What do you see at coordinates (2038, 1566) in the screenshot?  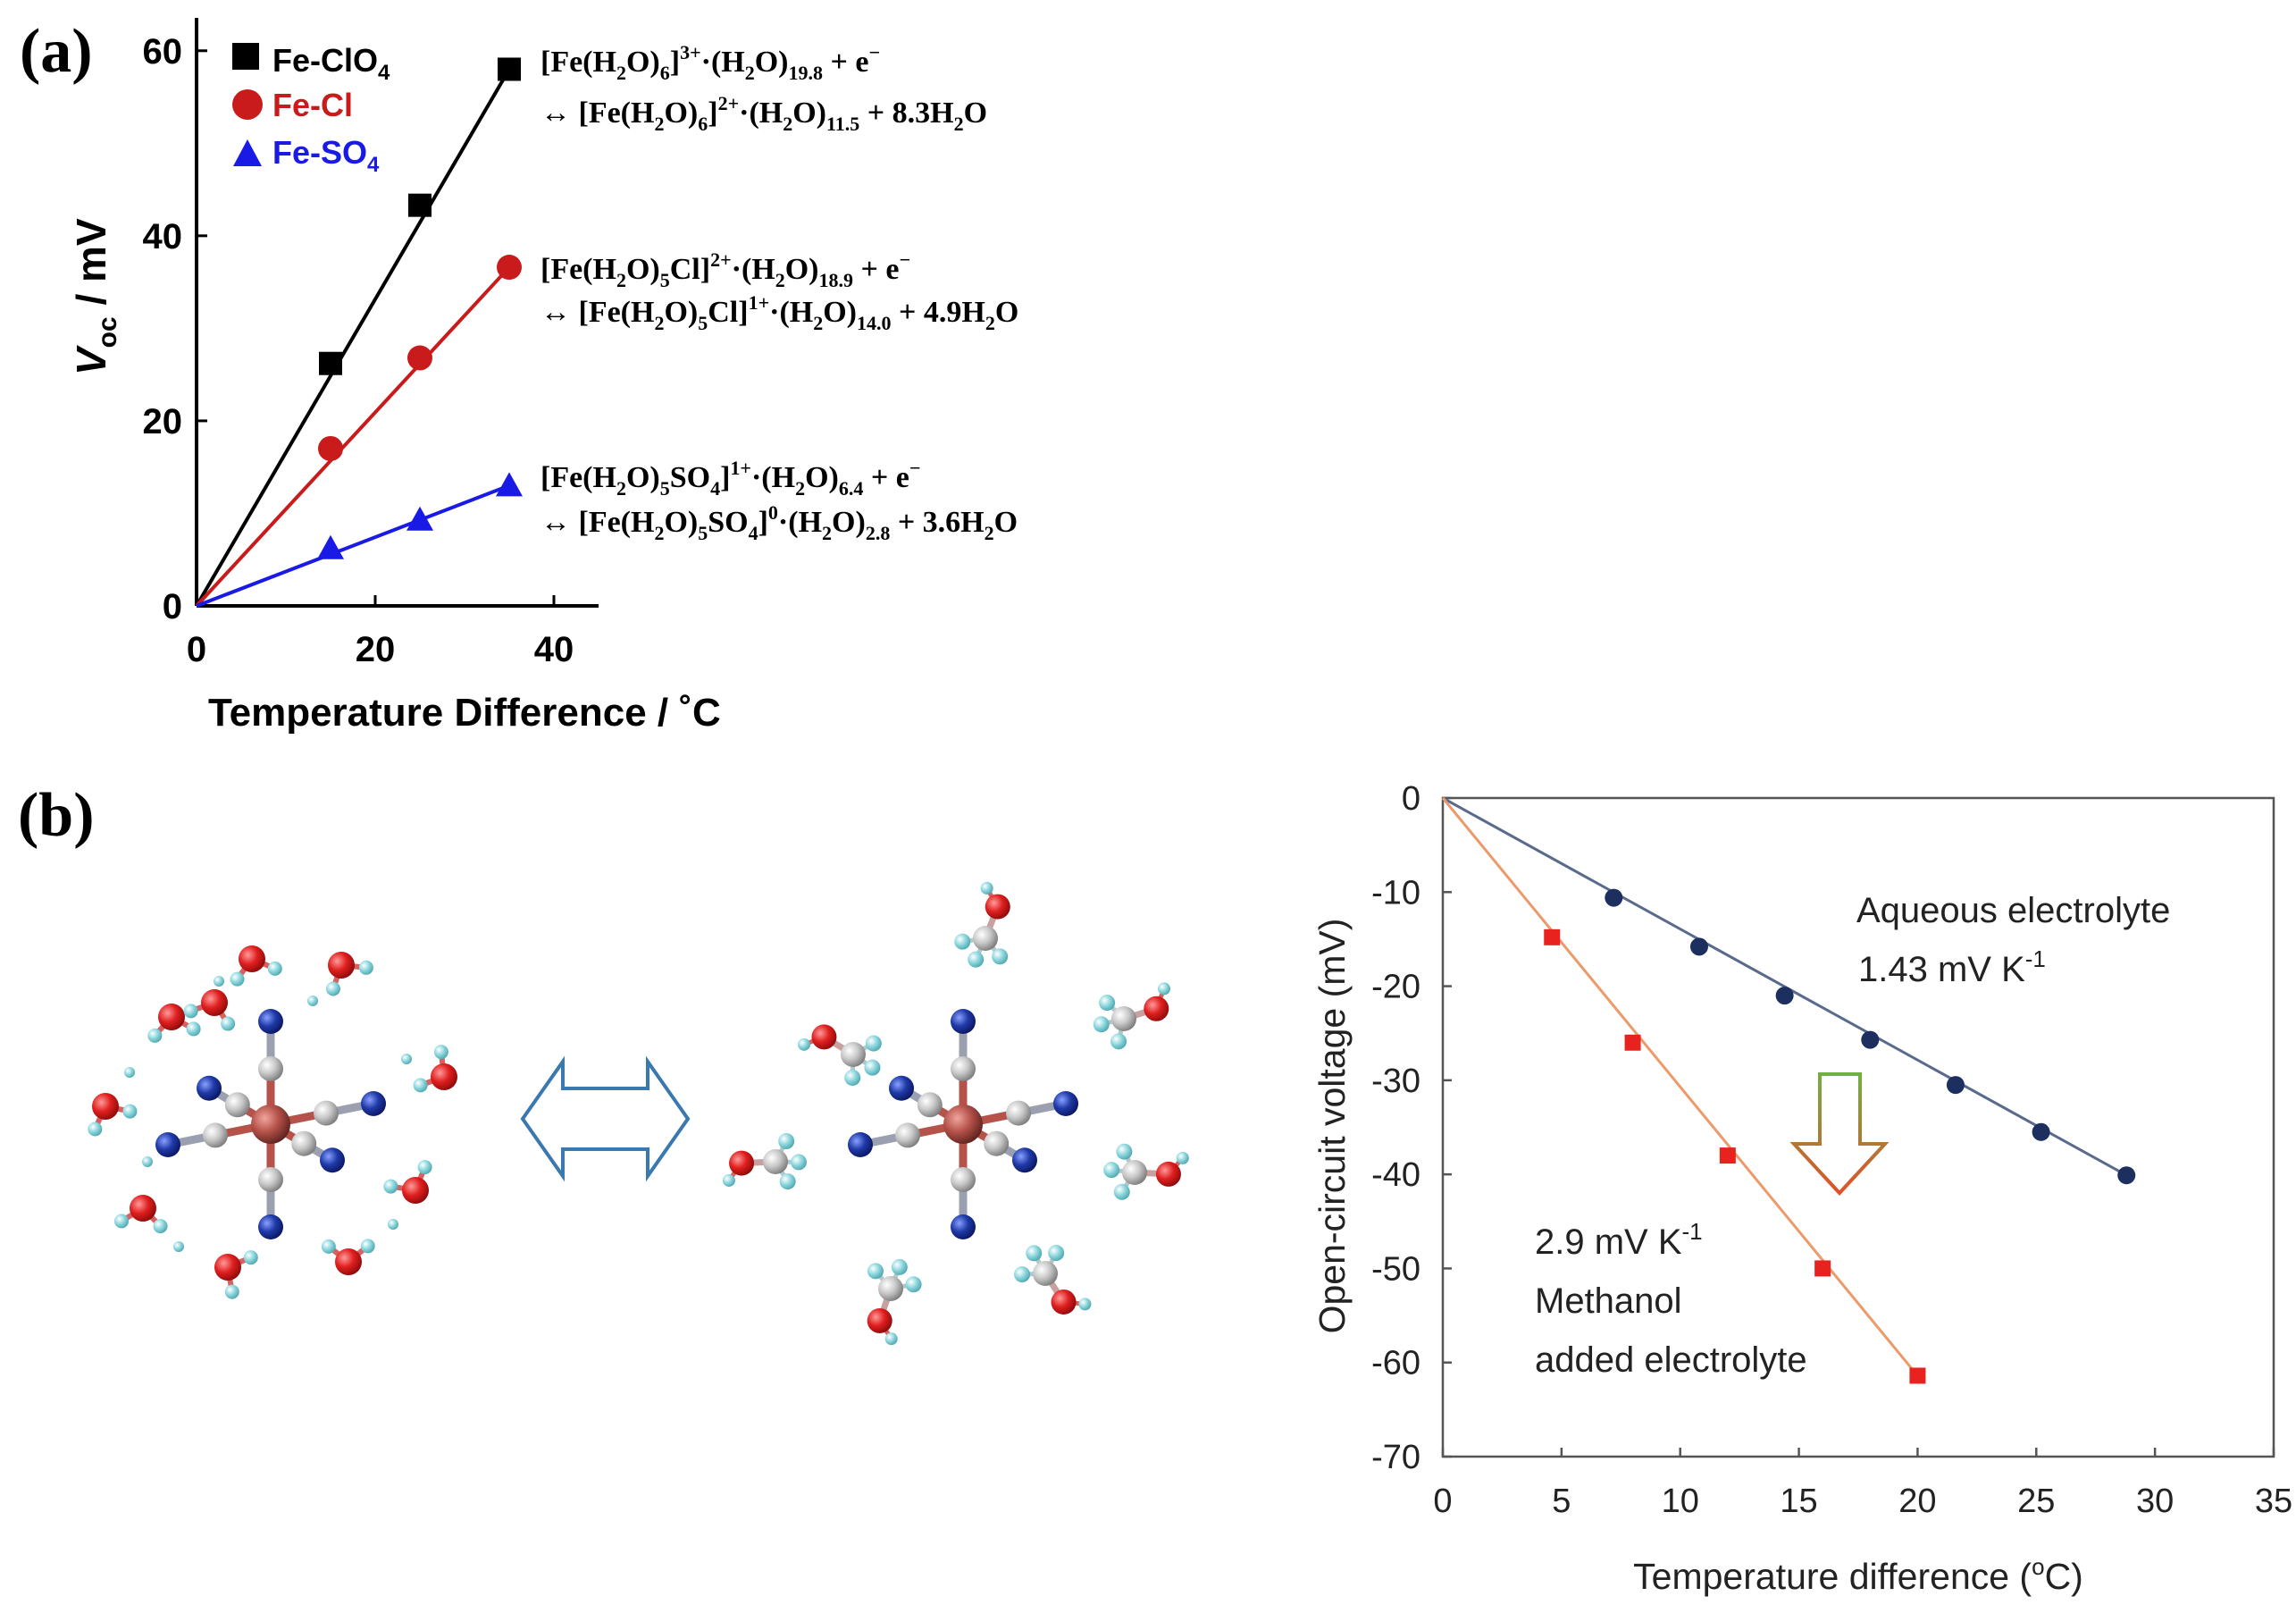 I see `chart-b-x-label-sup: o` at bounding box center [2038, 1566].